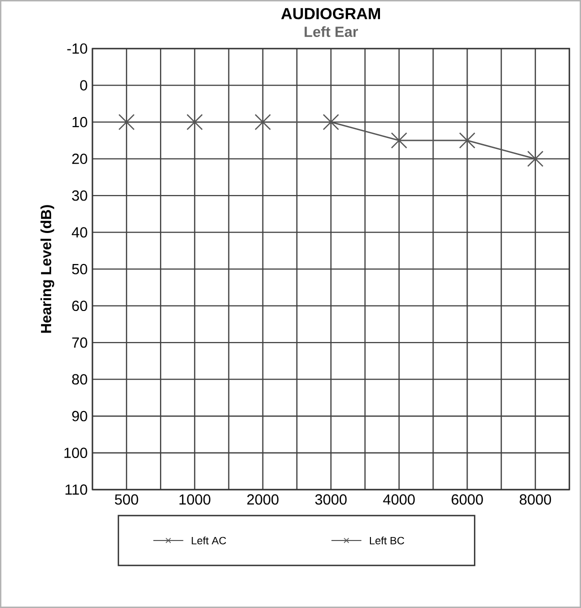 This screenshot has height=608, width=581. I want to click on y-axis-title: Hearing Level (dB), so click(47, 269).